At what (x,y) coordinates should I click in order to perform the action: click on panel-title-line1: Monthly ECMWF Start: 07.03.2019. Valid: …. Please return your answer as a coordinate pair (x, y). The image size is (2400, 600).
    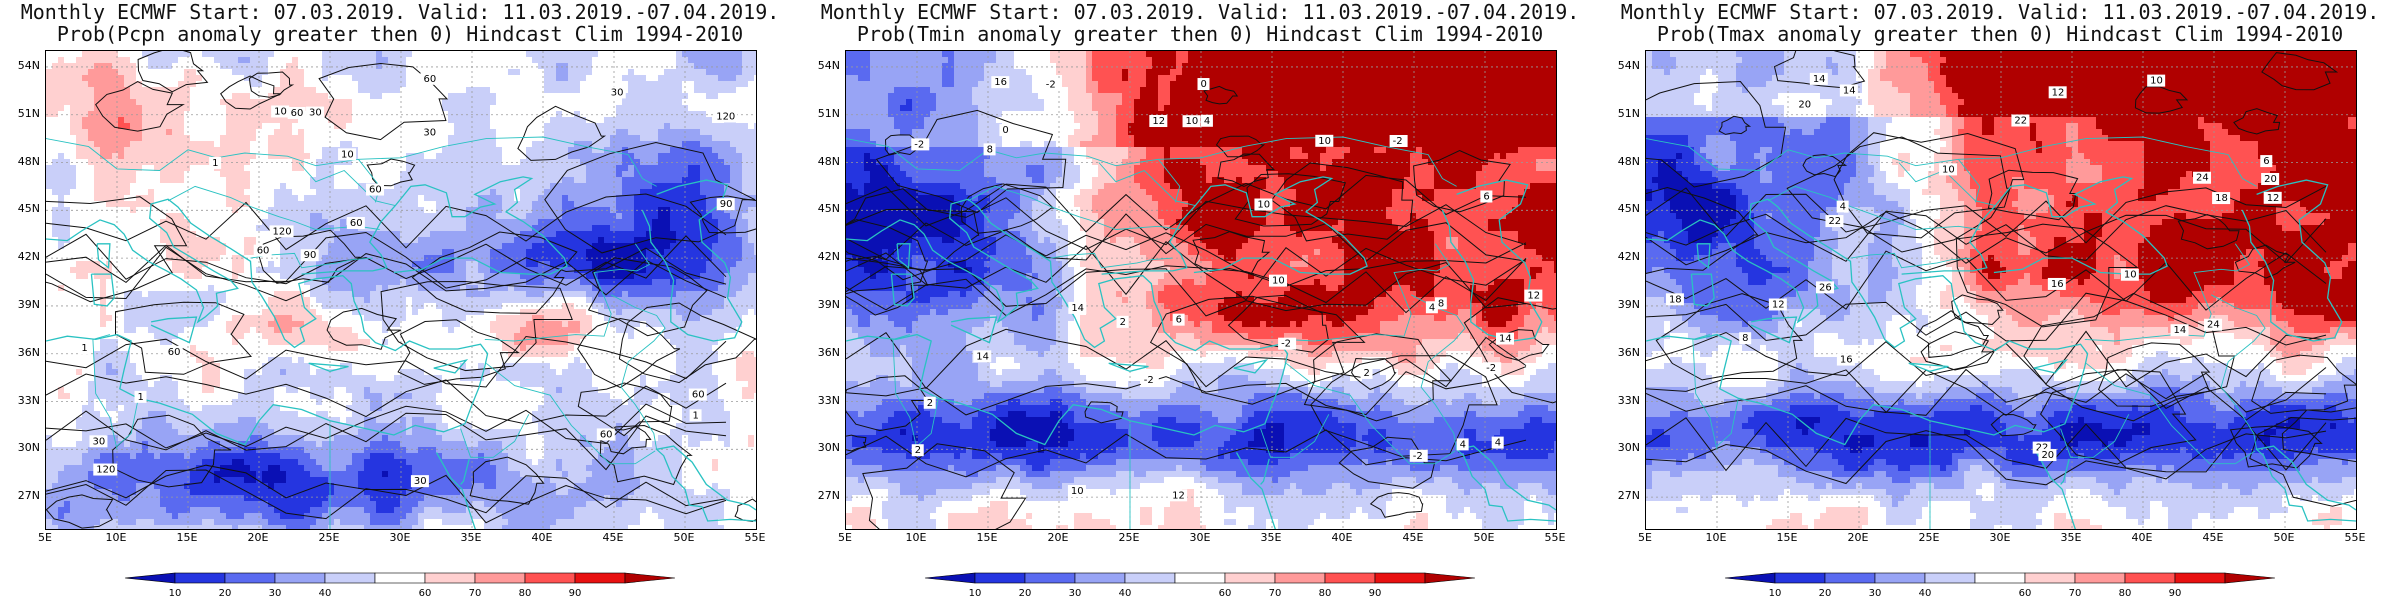
    Looking at the image, I should click on (1200, 12).